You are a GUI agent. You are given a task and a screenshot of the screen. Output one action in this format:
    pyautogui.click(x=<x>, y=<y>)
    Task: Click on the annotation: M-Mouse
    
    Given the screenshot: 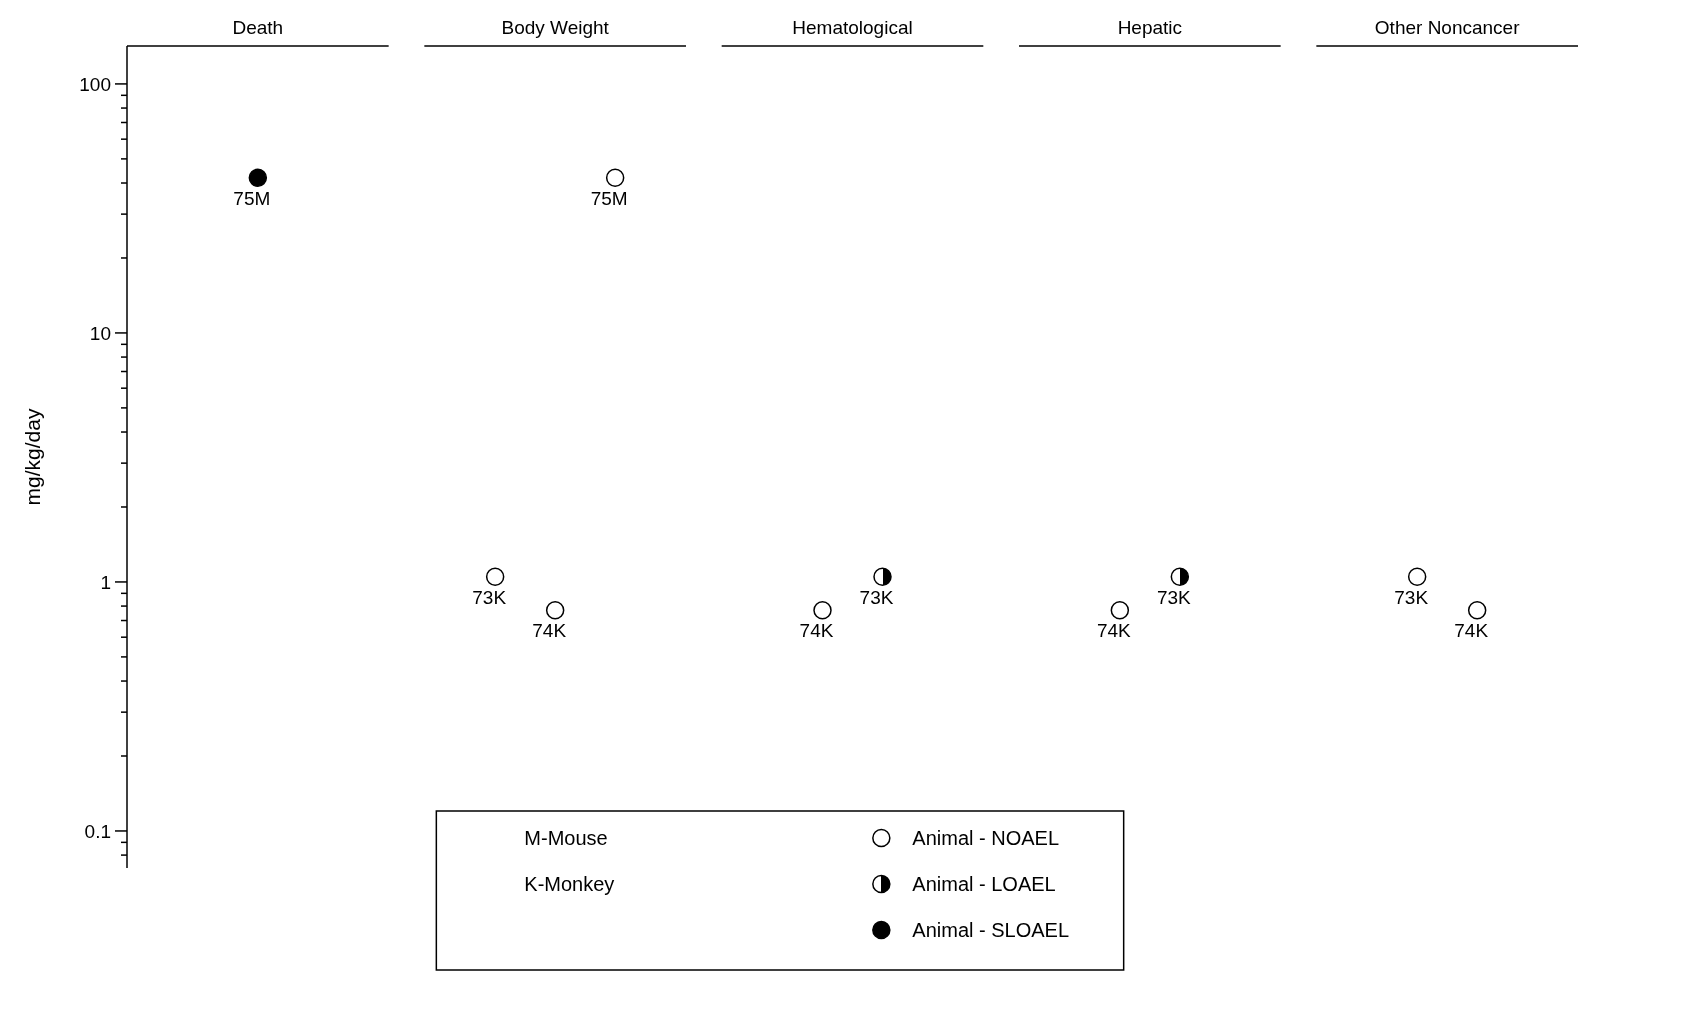 What is the action you would take?
    pyautogui.click(x=566, y=838)
    